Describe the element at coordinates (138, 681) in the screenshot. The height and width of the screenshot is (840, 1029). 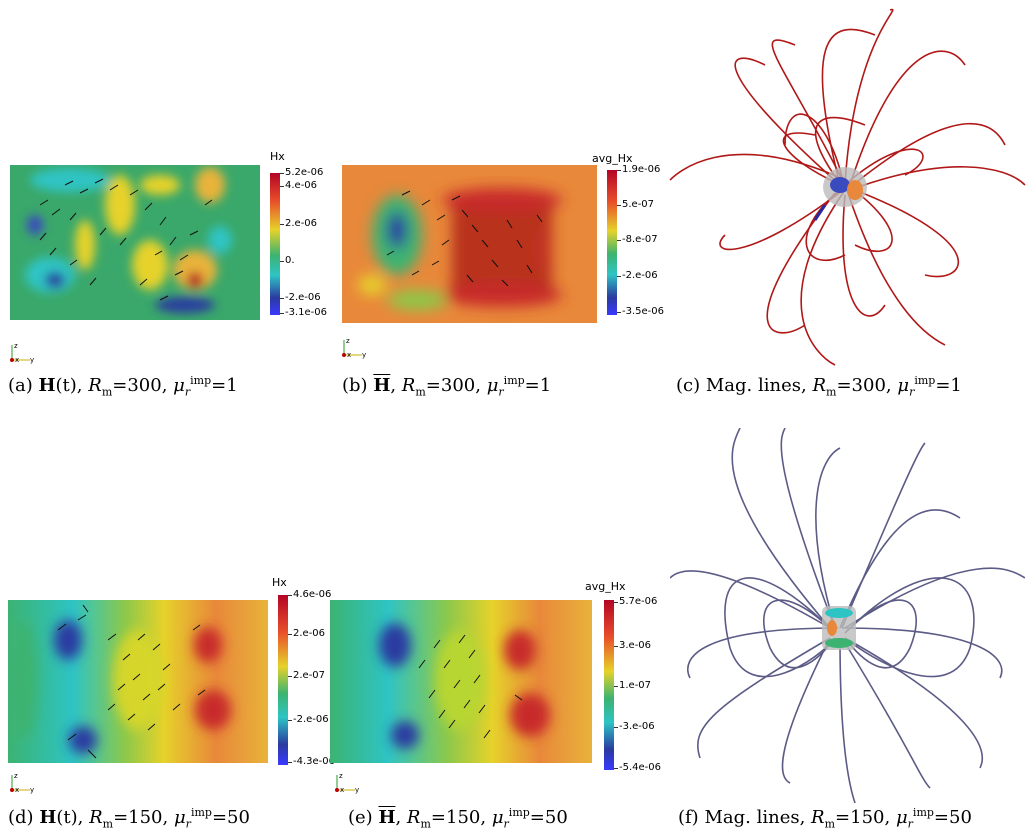
I see `field-map-d` at that location.